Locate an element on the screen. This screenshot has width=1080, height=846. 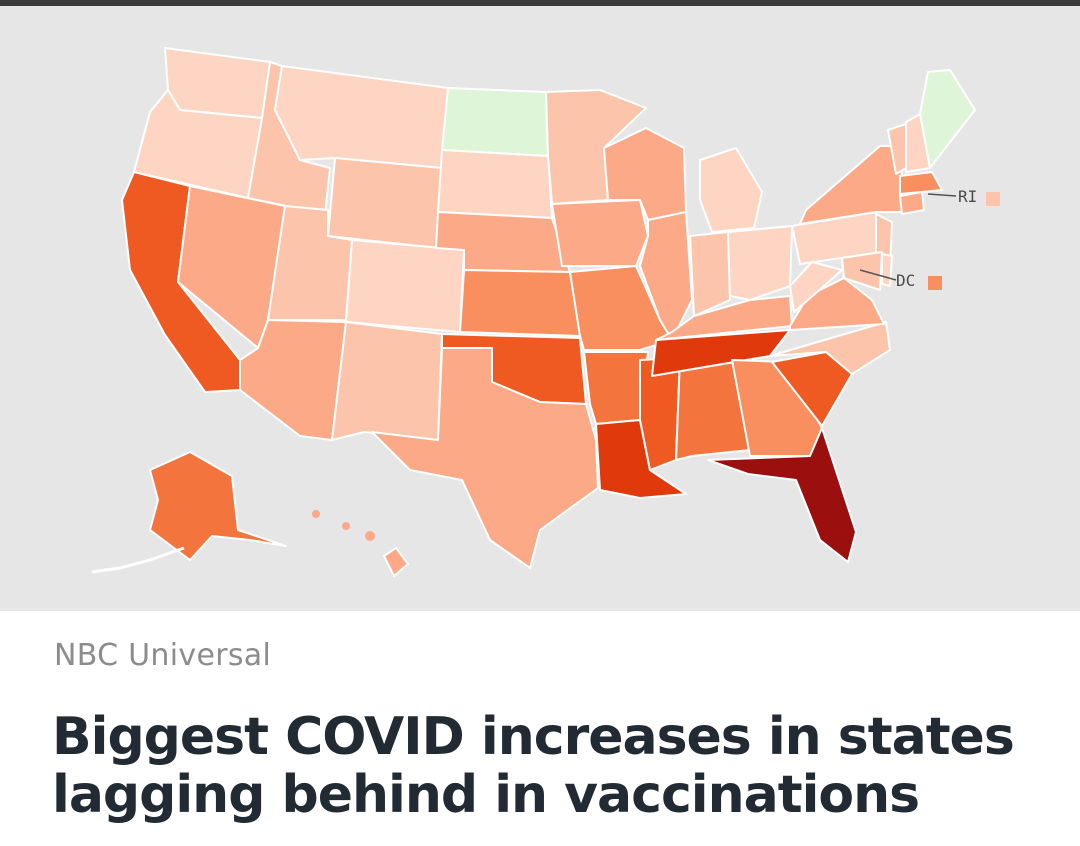
state-mi is located at coordinates (731, 190).